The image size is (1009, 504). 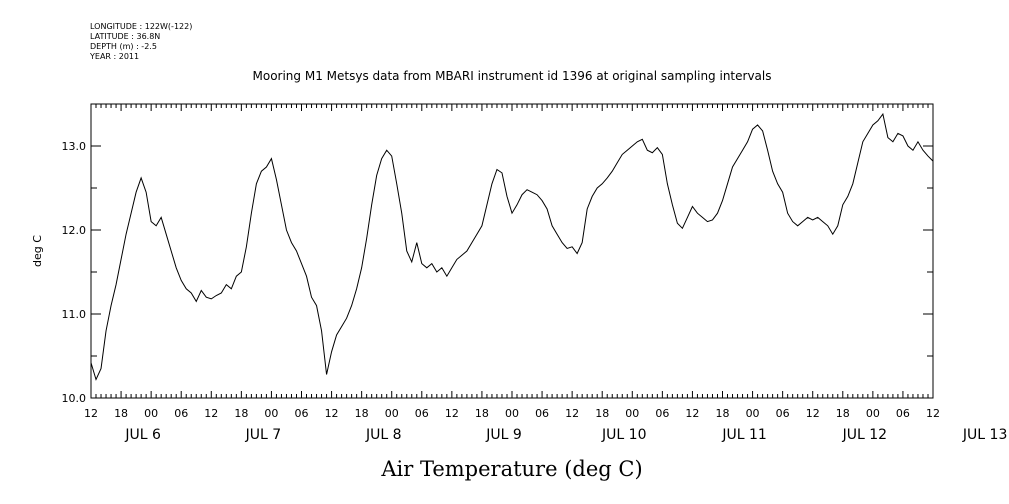 I want to click on y-tick-label: 12.0, so click(x=74, y=230).